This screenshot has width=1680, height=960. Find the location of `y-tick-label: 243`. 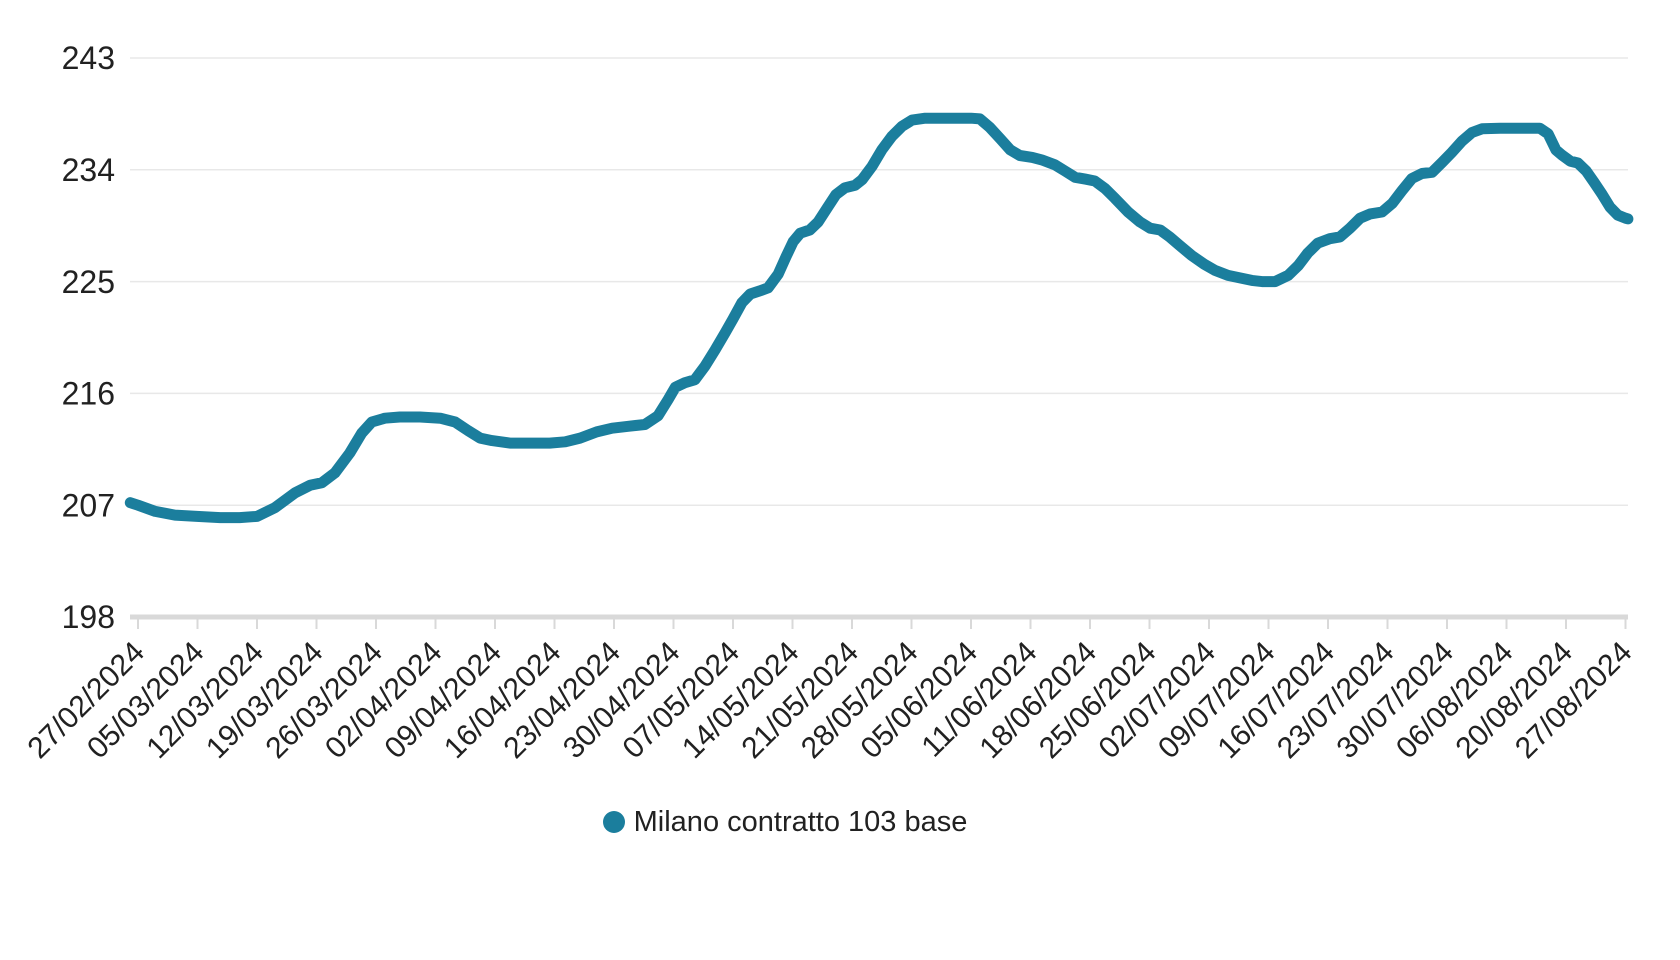

y-tick-label: 243 is located at coordinates (88, 58).